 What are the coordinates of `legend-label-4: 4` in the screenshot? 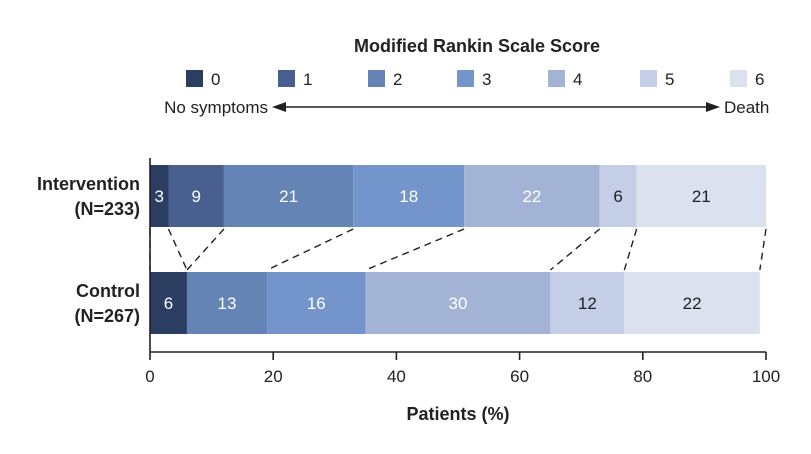 It's located at (577, 79).